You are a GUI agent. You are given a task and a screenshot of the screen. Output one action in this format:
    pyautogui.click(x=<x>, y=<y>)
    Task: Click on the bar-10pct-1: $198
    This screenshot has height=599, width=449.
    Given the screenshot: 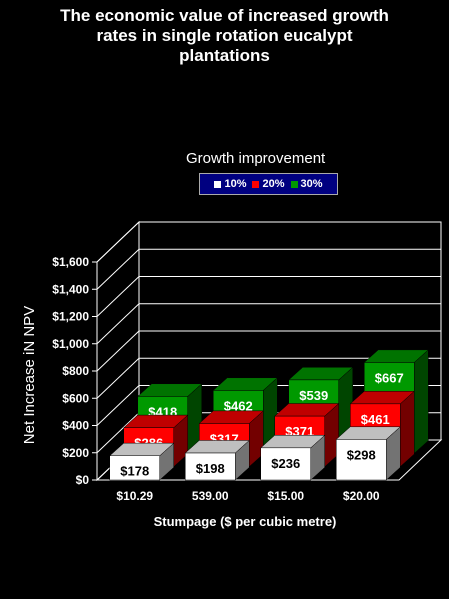 What is the action you would take?
    pyautogui.click(x=217, y=460)
    